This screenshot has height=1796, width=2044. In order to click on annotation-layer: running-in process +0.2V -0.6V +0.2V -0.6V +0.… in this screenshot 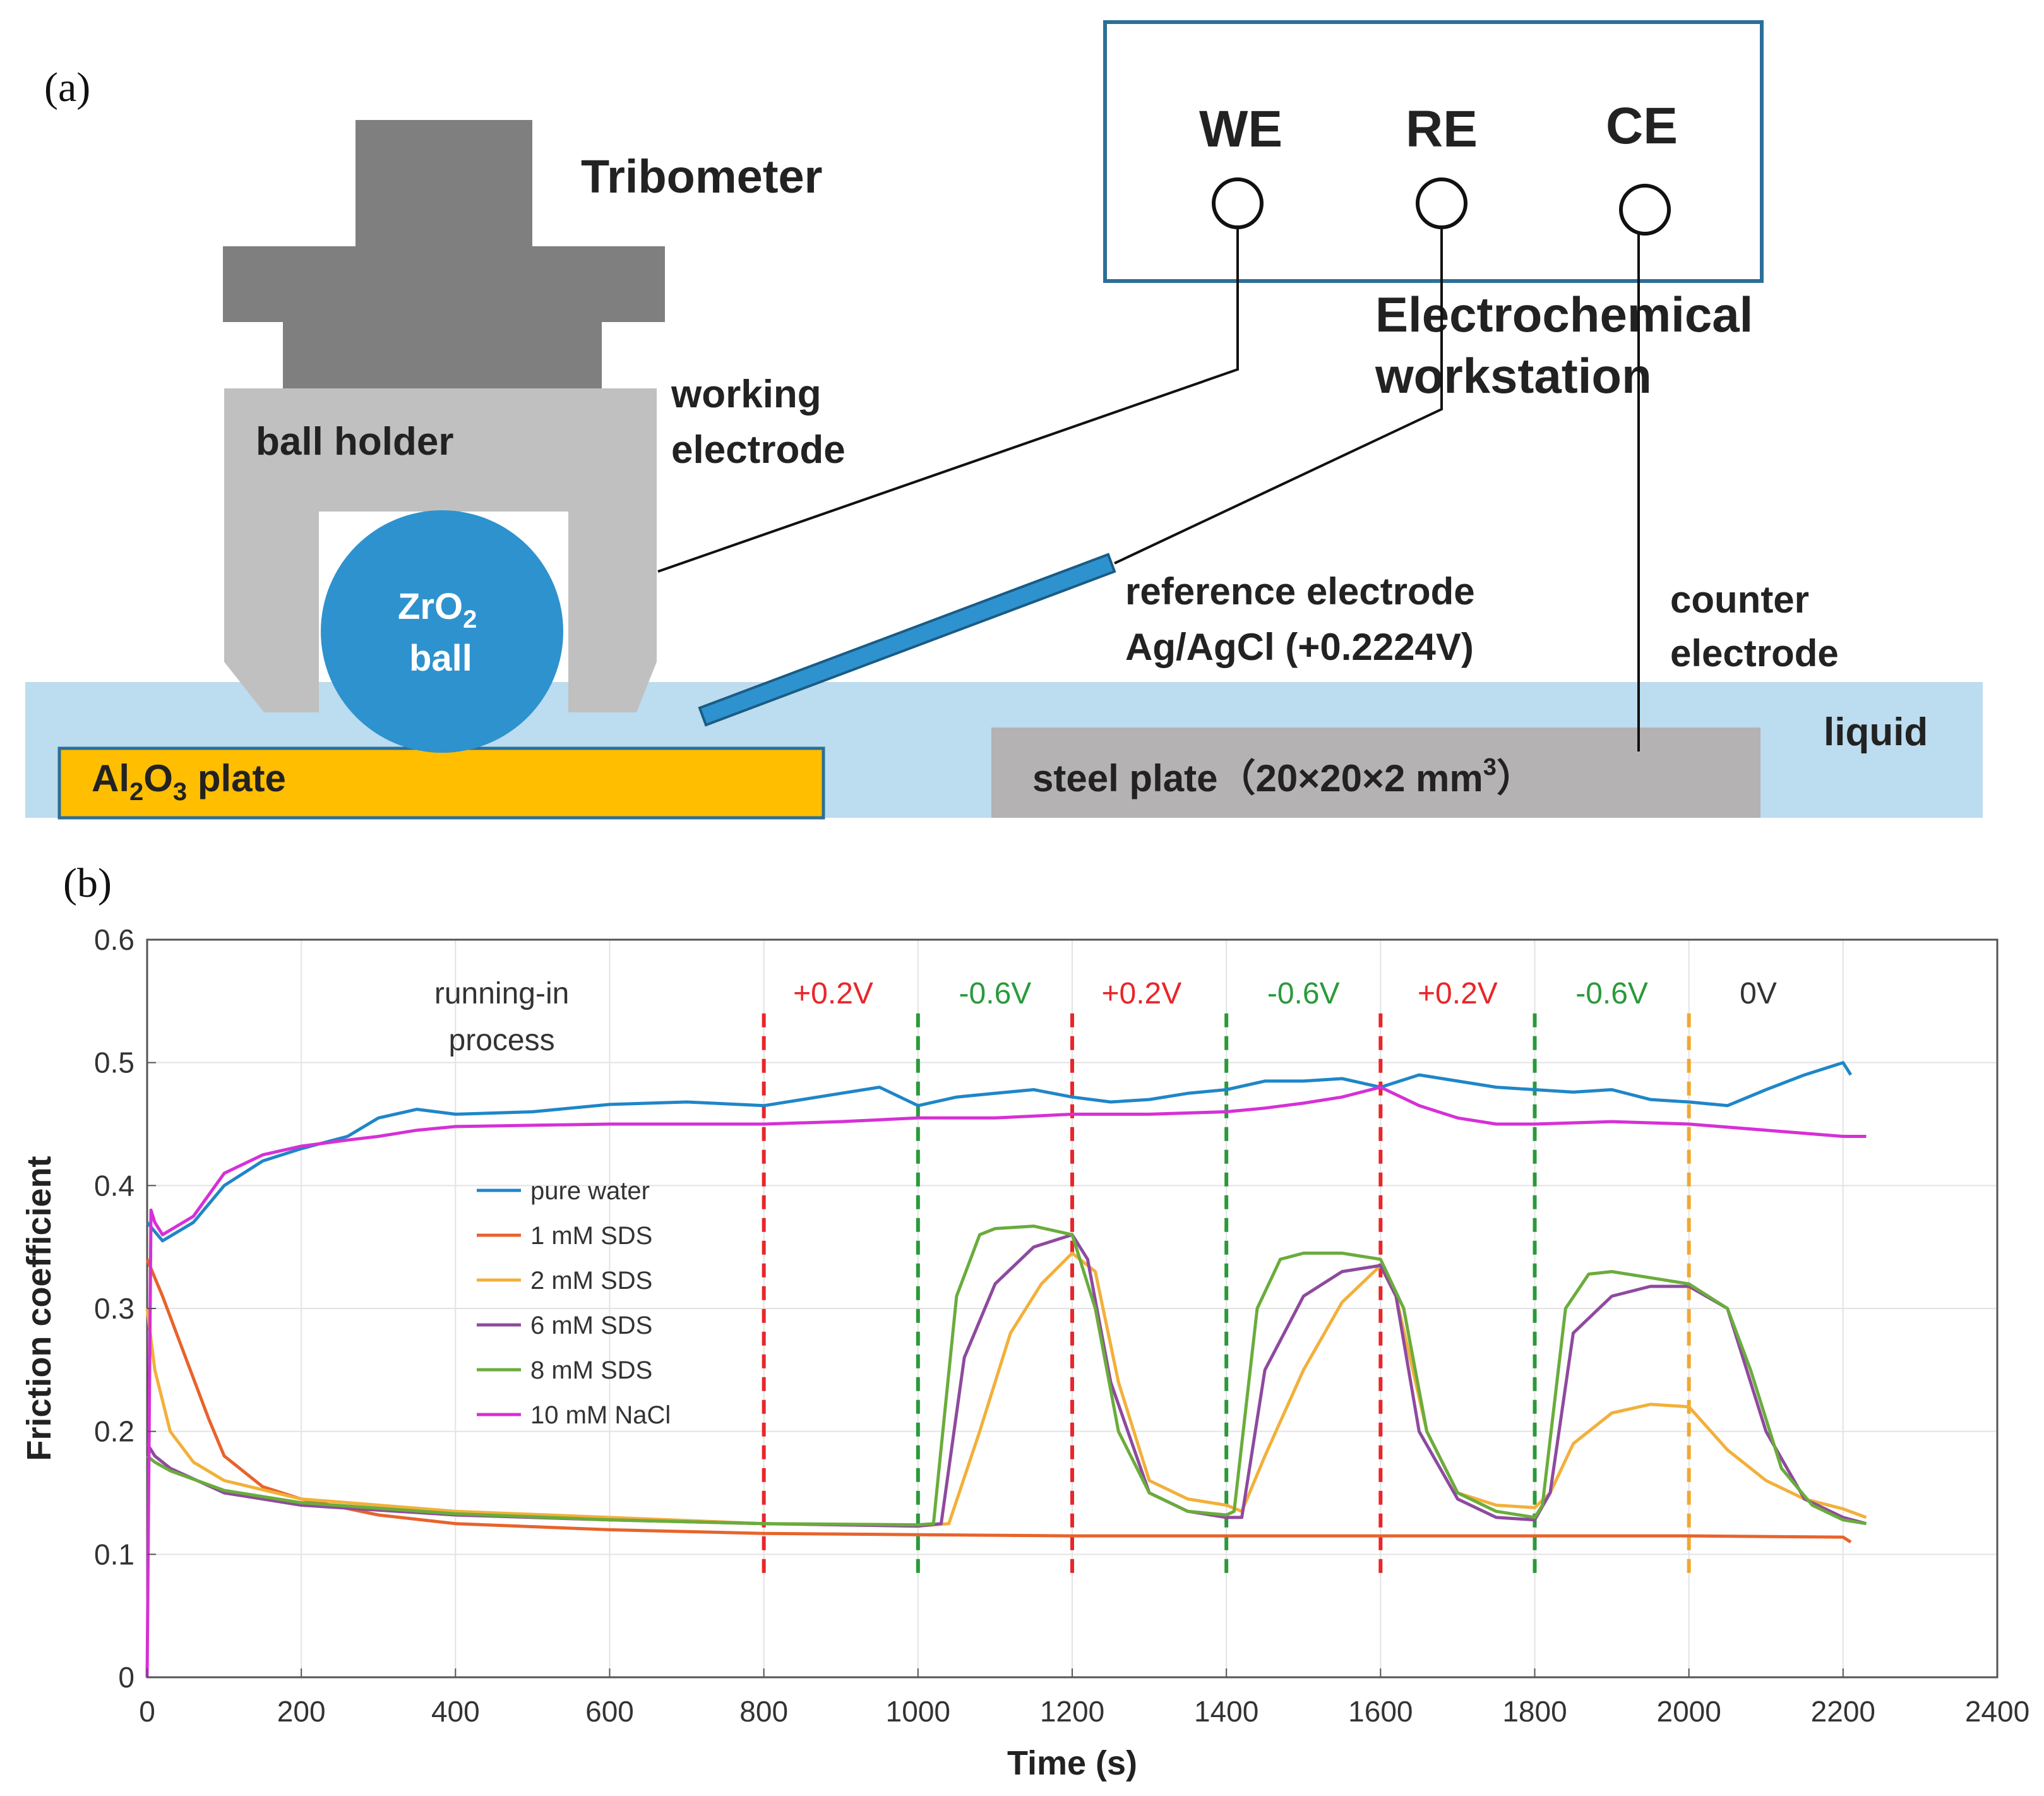, I will do `click(1105, 1017)`.